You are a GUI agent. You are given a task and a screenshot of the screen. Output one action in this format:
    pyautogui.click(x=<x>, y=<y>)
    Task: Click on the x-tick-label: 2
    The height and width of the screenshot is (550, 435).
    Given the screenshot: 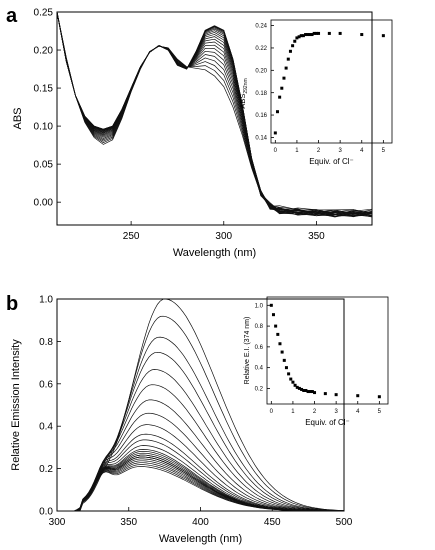 What is the action you would take?
    pyautogui.click(x=319, y=151)
    